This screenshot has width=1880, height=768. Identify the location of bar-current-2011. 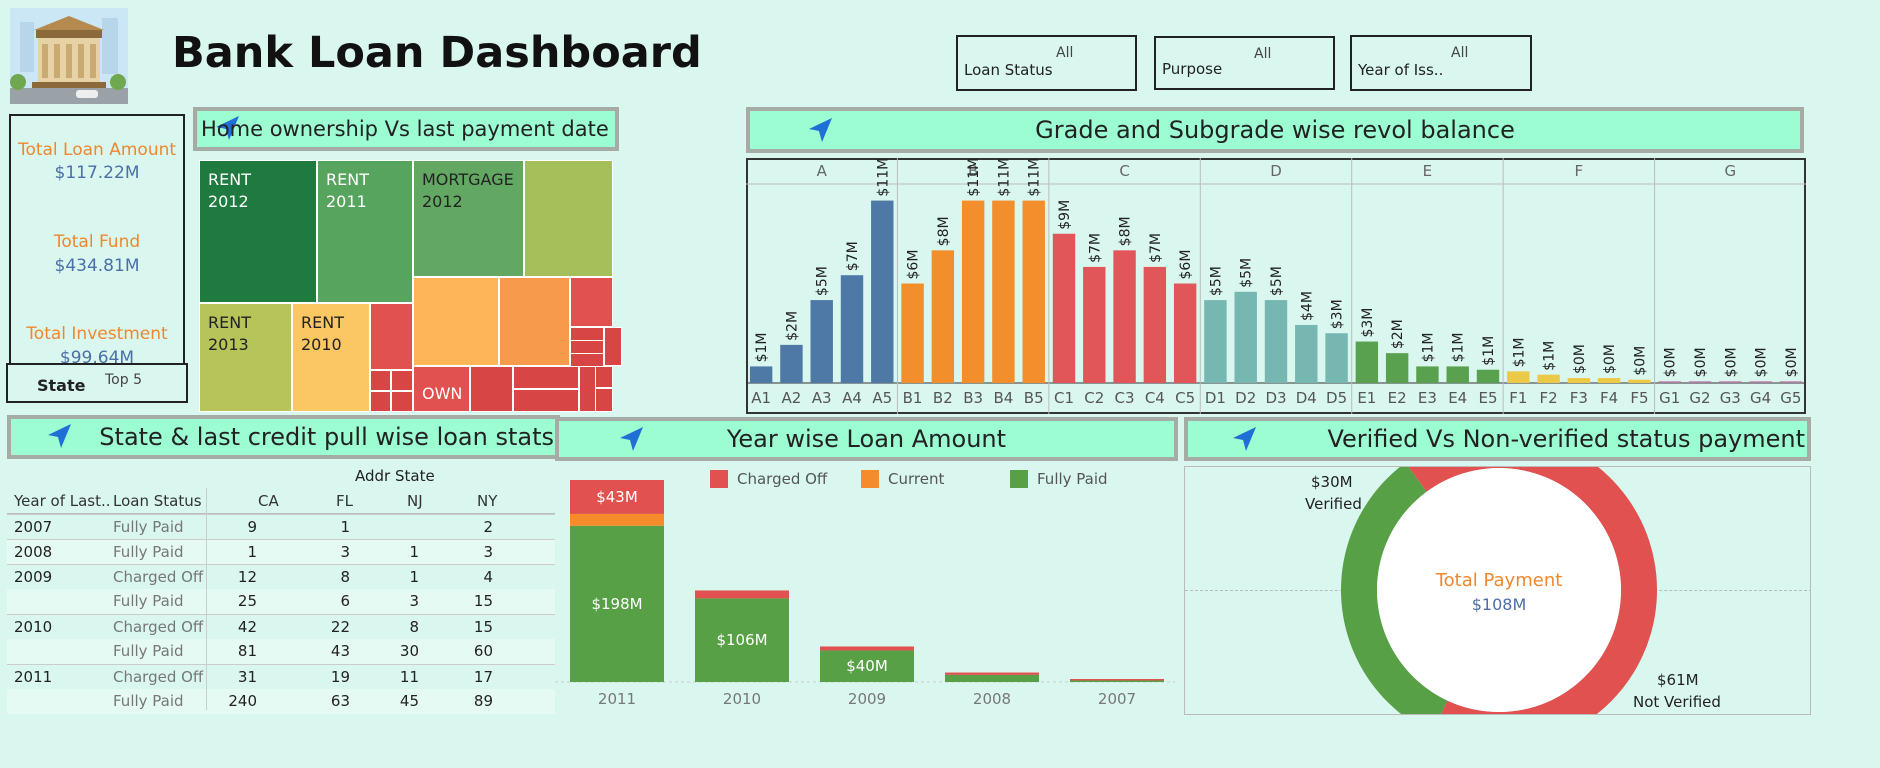
(617, 519).